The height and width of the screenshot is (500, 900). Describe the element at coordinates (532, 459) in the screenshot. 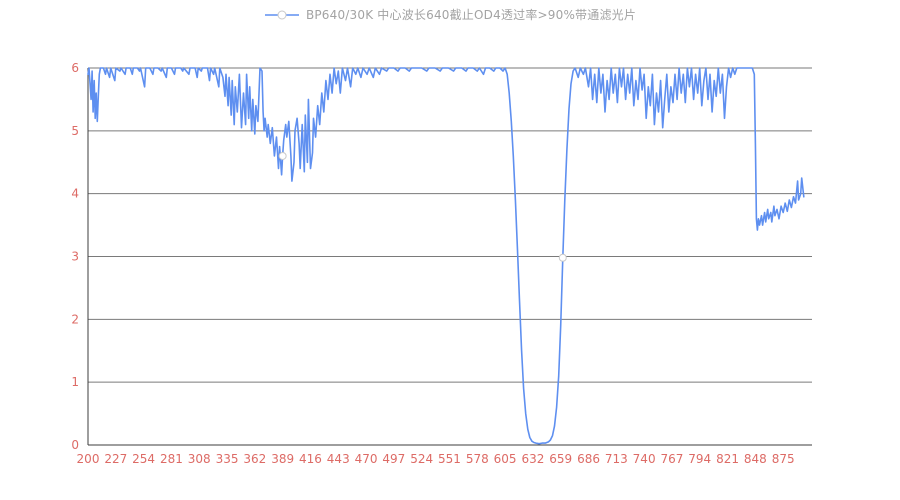

I see `x-tick-label: 632` at that location.